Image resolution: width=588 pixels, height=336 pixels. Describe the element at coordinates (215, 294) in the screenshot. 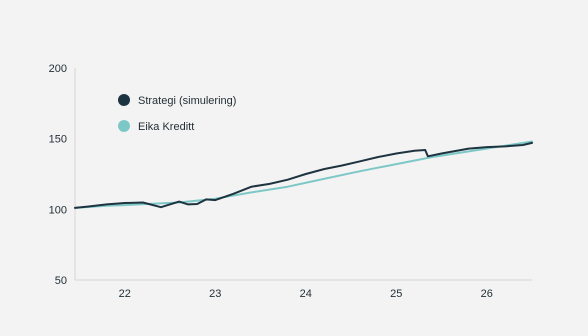

I see `x-tick-label-23: 23` at that location.